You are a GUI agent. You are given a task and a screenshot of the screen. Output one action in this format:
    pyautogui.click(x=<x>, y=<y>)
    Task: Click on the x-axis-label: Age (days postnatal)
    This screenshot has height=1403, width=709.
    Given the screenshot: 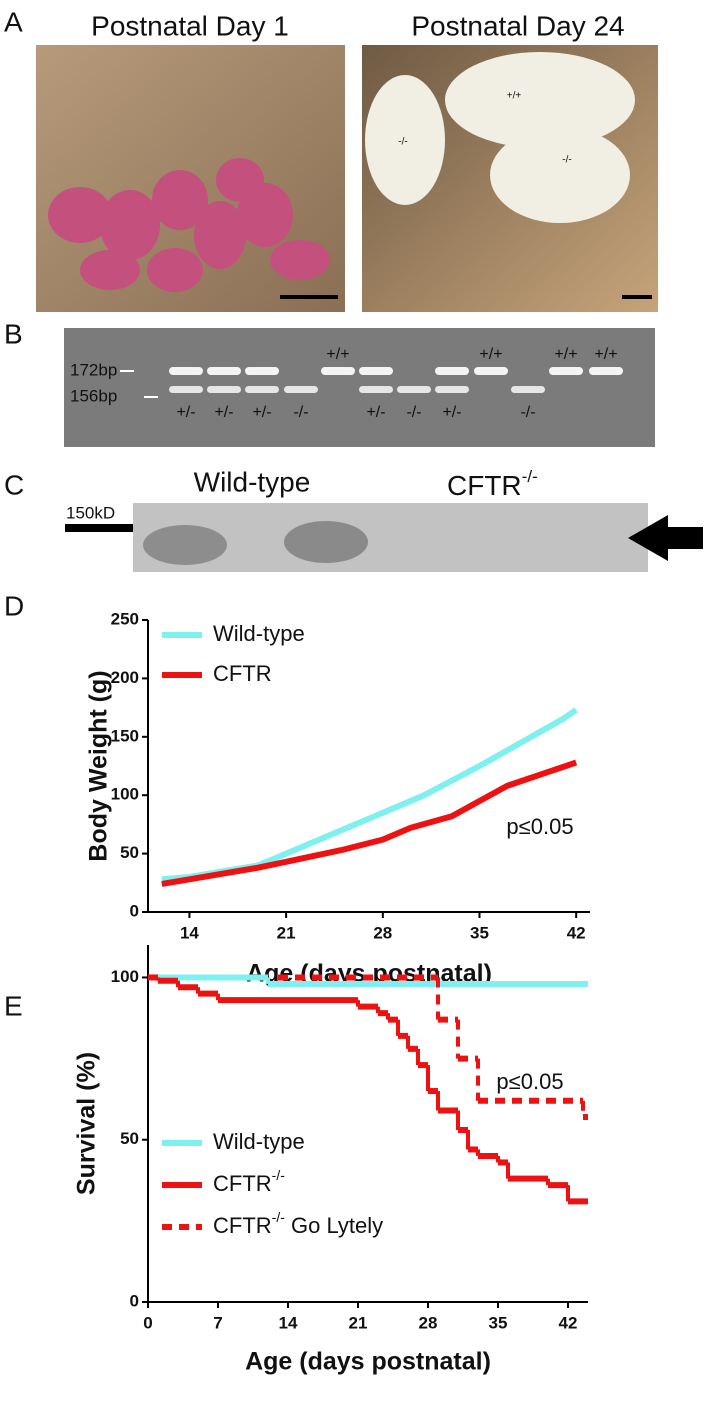 What is the action you would take?
    pyautogui.click(x=368, y=1362)
    